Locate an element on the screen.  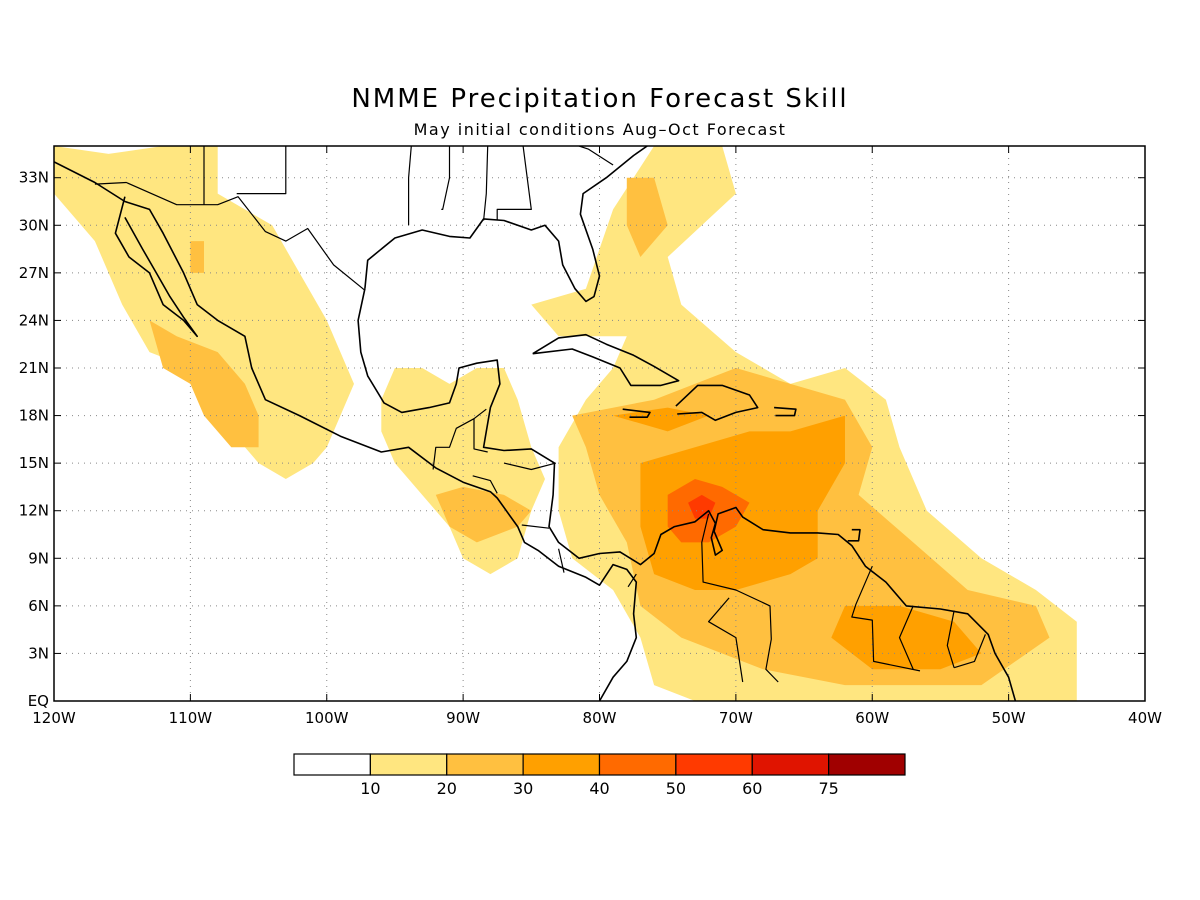
lat-tick-label: 3N is located at coordinates (38, 653).